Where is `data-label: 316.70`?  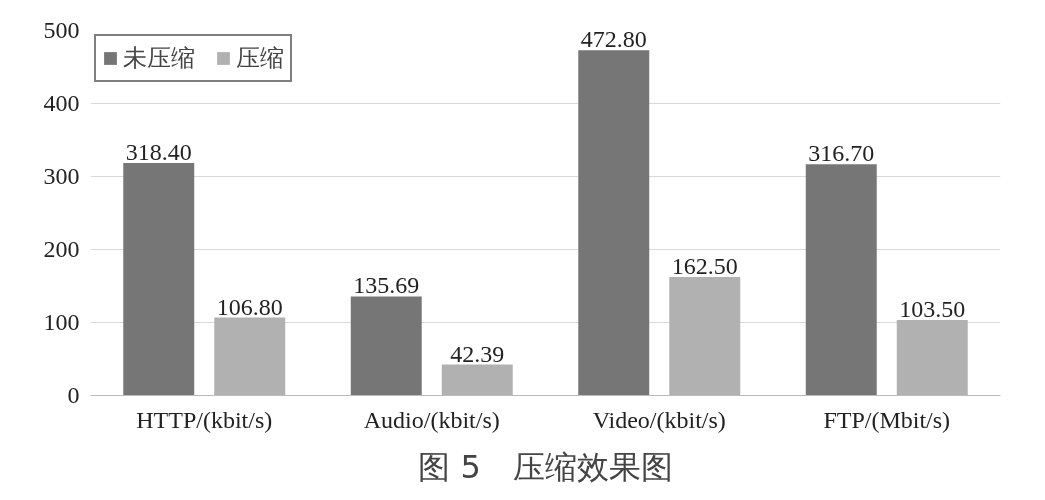 data-label: 316.70 is located at coordinates (841, 153).